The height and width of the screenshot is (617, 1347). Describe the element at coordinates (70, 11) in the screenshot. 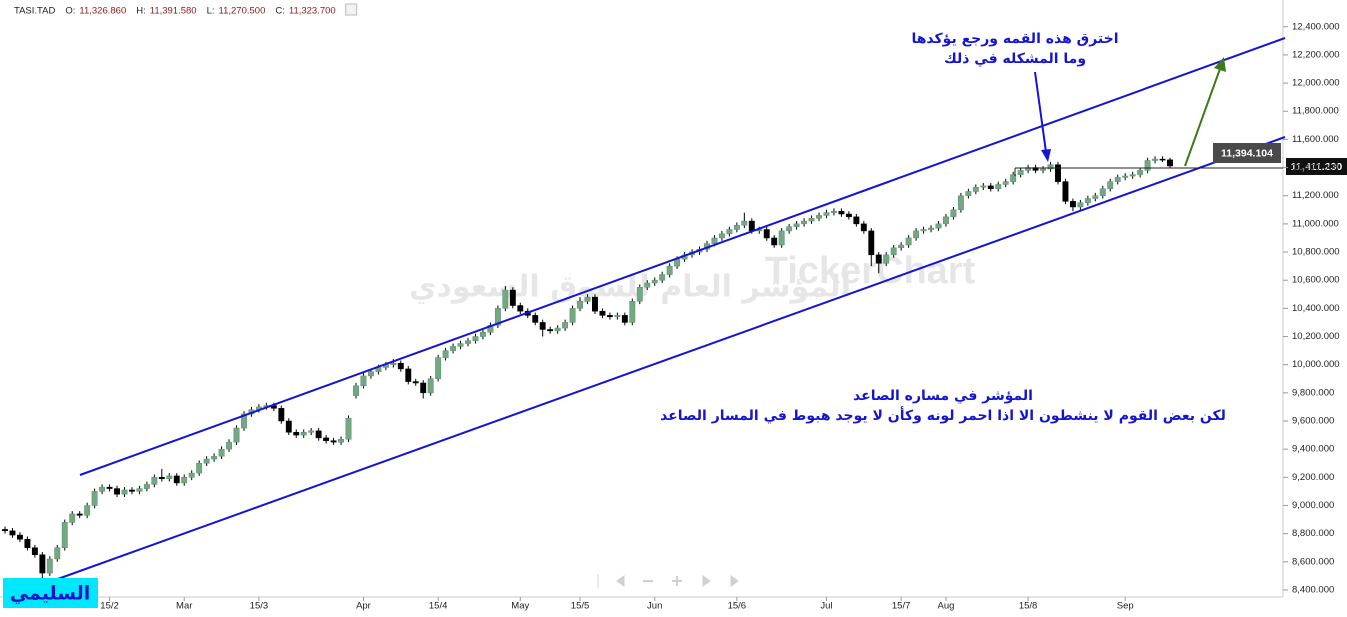

I see `header-open-label: O:` at that location.